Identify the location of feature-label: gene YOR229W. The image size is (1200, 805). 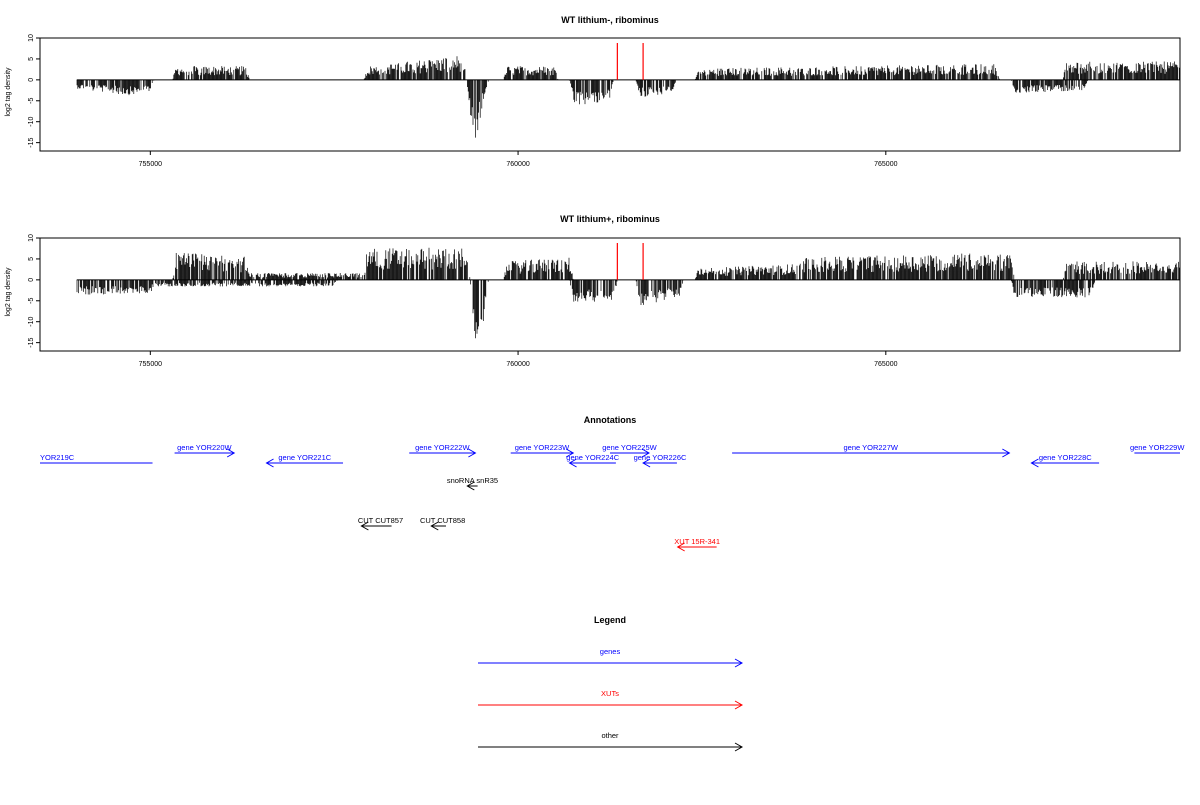
(1157, 447).